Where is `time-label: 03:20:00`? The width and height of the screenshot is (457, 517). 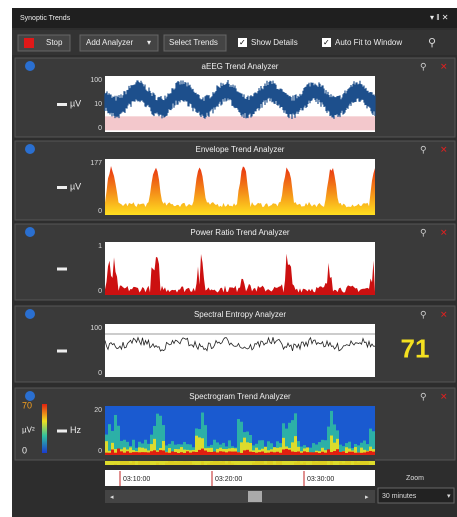 time-label: 03:20:00 is located at coordinates (228, 479).